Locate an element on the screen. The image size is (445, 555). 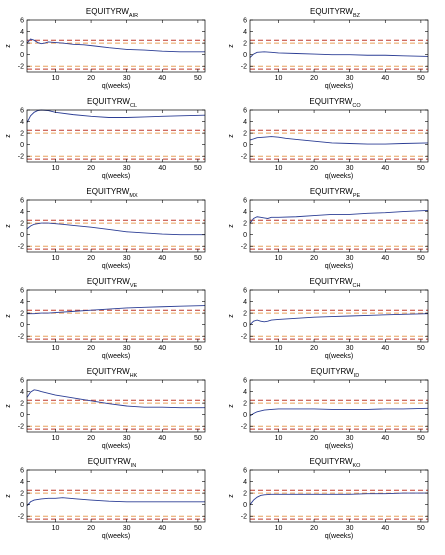
chart-title: EQUITYRWKO is located at coordinates (336, 463).